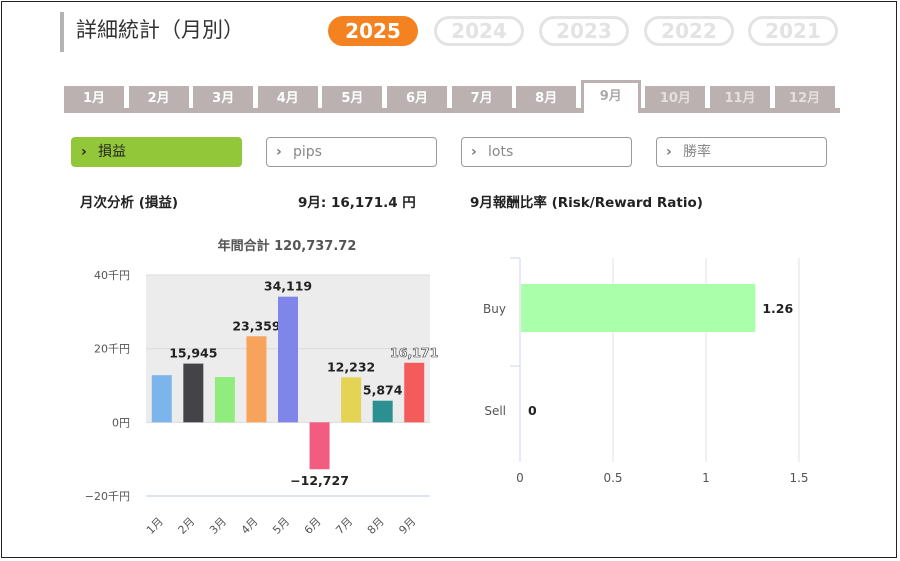  What do you see at coordinates (777, 308) in the screenshot?
I see `data-label: 1.26` at bounding box center [777, 308].